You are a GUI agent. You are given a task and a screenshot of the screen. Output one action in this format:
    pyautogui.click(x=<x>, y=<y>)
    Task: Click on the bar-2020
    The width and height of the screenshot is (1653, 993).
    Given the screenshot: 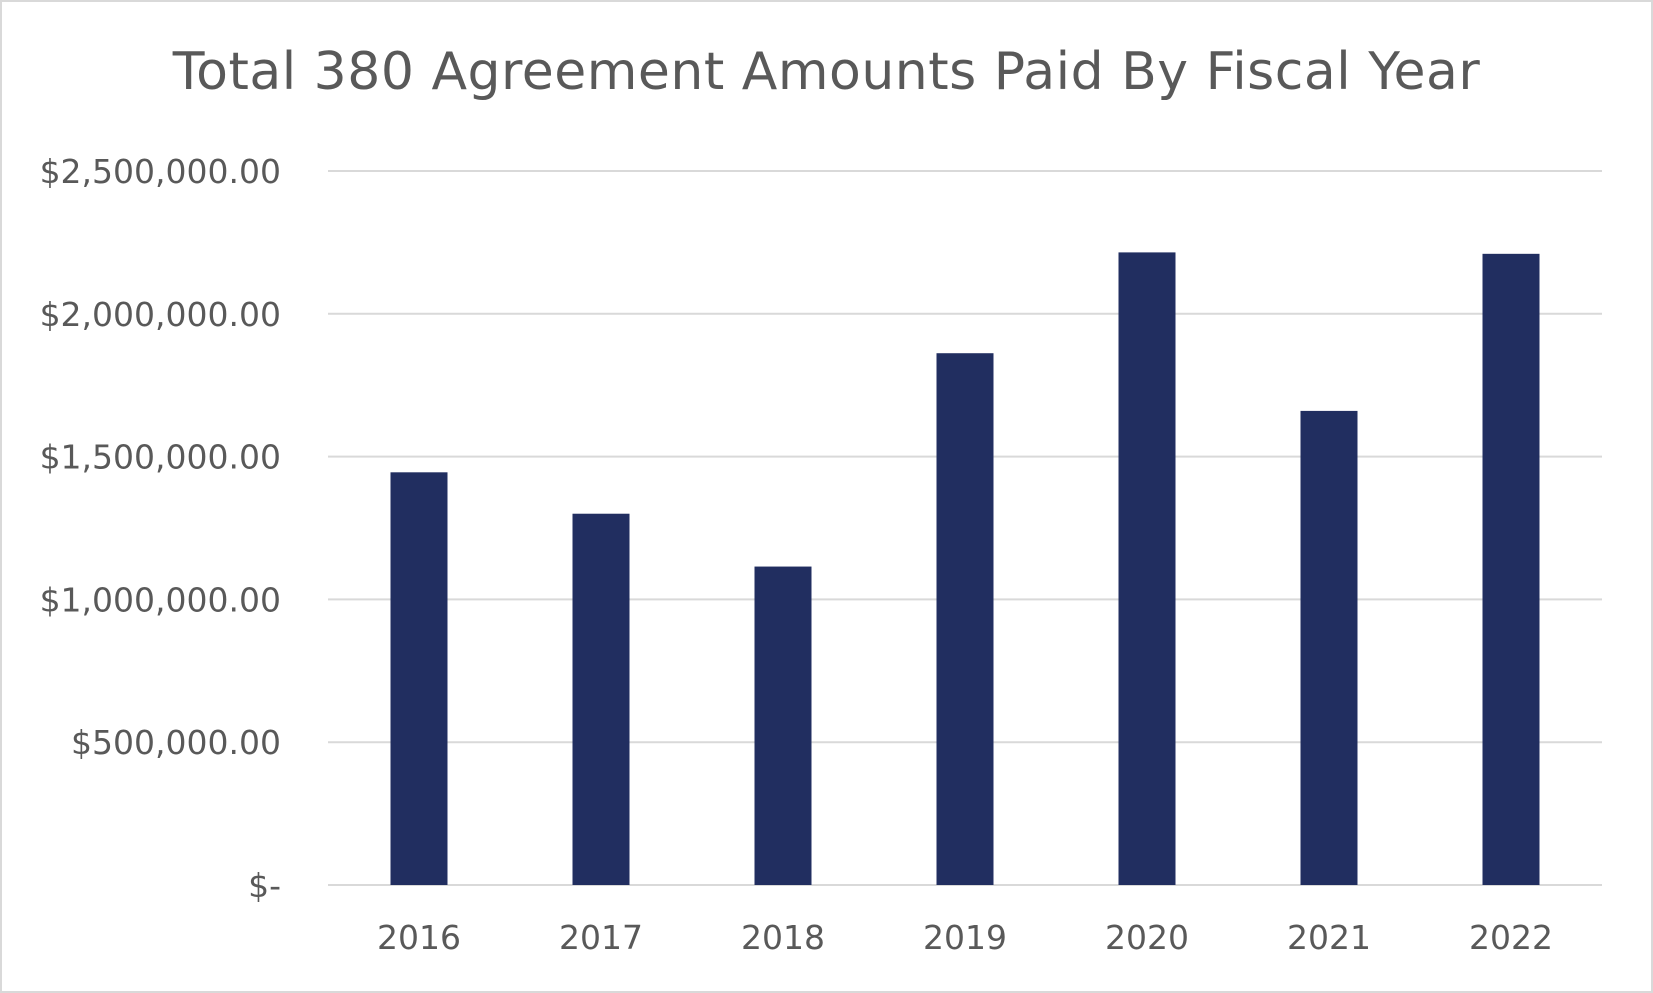 What is the action you would take?
    pyautogui.click(x=1147, y=568)
    